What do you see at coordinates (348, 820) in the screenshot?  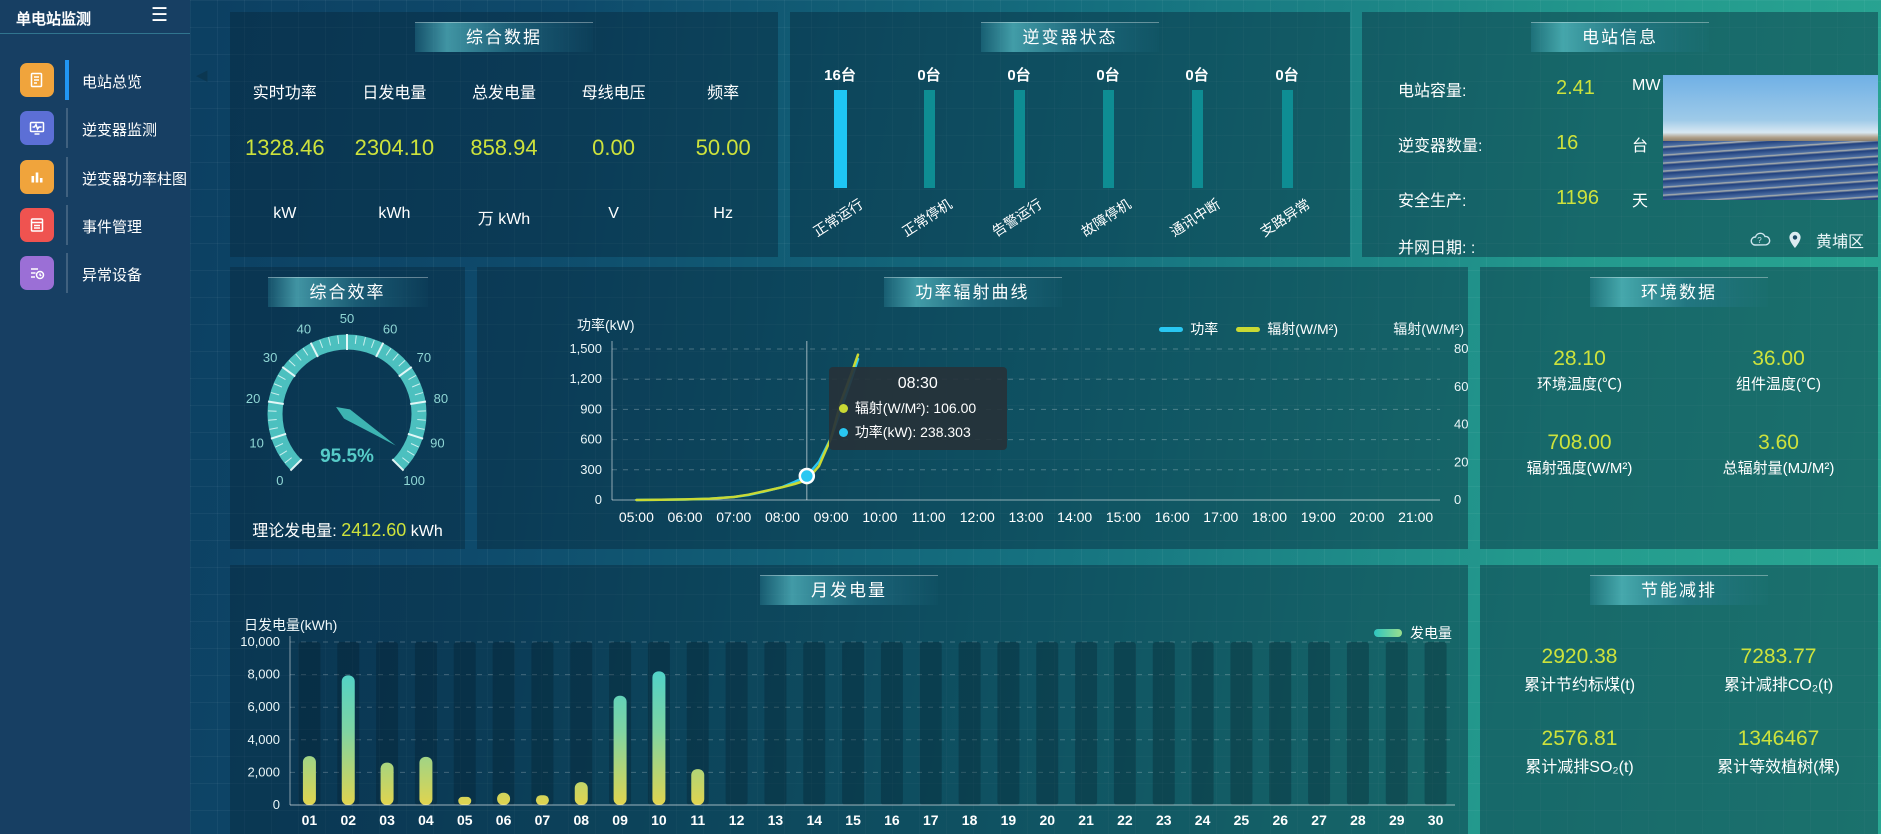 I see `svg-text: 02` at bounding box center [348, 820].